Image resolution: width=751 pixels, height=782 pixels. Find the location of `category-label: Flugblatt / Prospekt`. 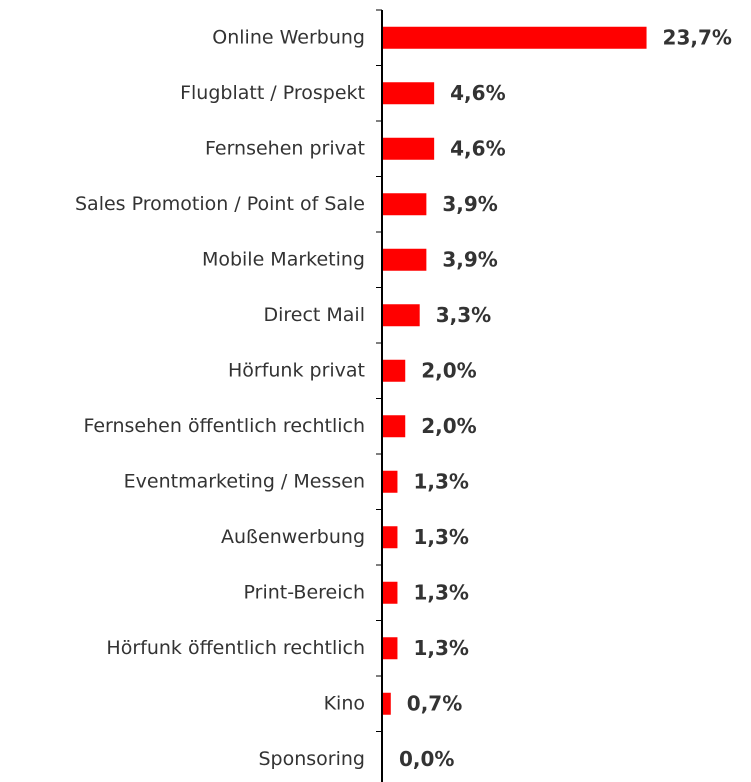

category-label: Flugblatt / Prospekt is located at coordinates (272, 93).